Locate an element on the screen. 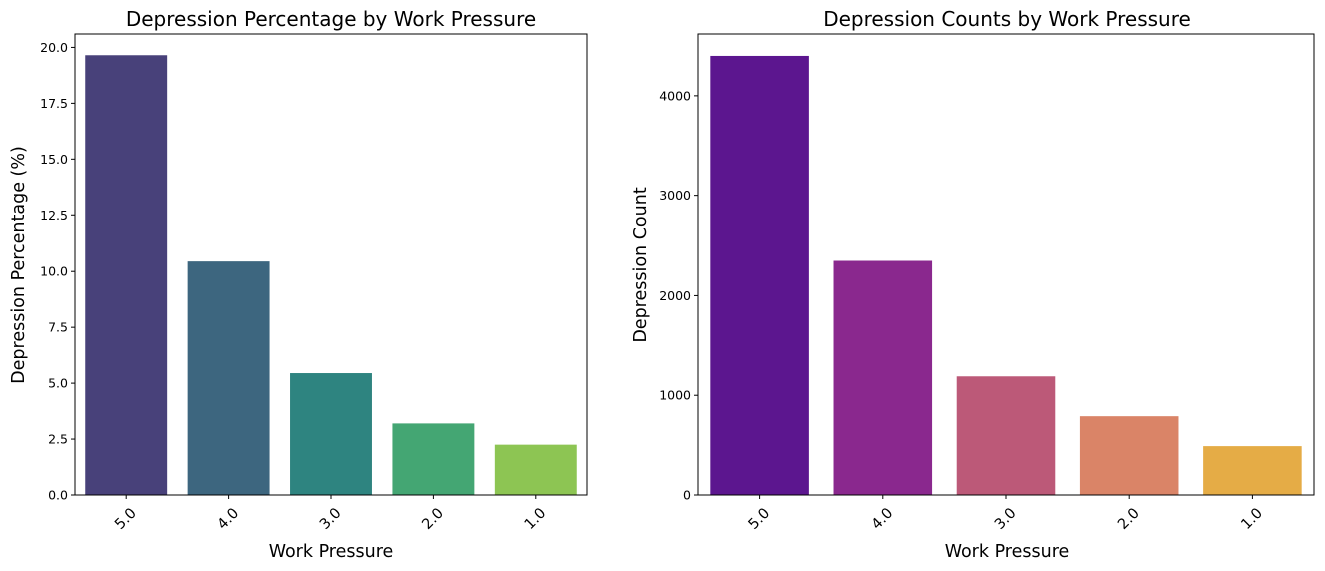 The image size is (1325, 571). chart-title: Depression Counts by Work Pressure is located at coordinates (1007, 19).